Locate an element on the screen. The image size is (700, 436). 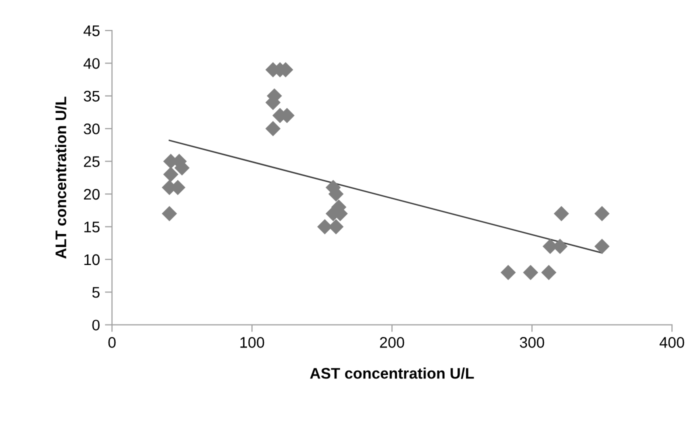
x-tick-label: 200 is located at coordinates (392, 342).